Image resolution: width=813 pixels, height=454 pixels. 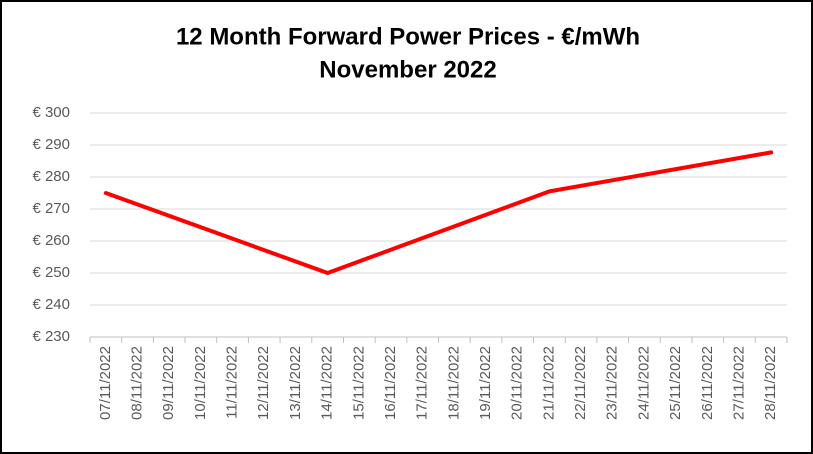 I want to click on x-tick-label: 26/11/2022, so click(x=707, y=383).